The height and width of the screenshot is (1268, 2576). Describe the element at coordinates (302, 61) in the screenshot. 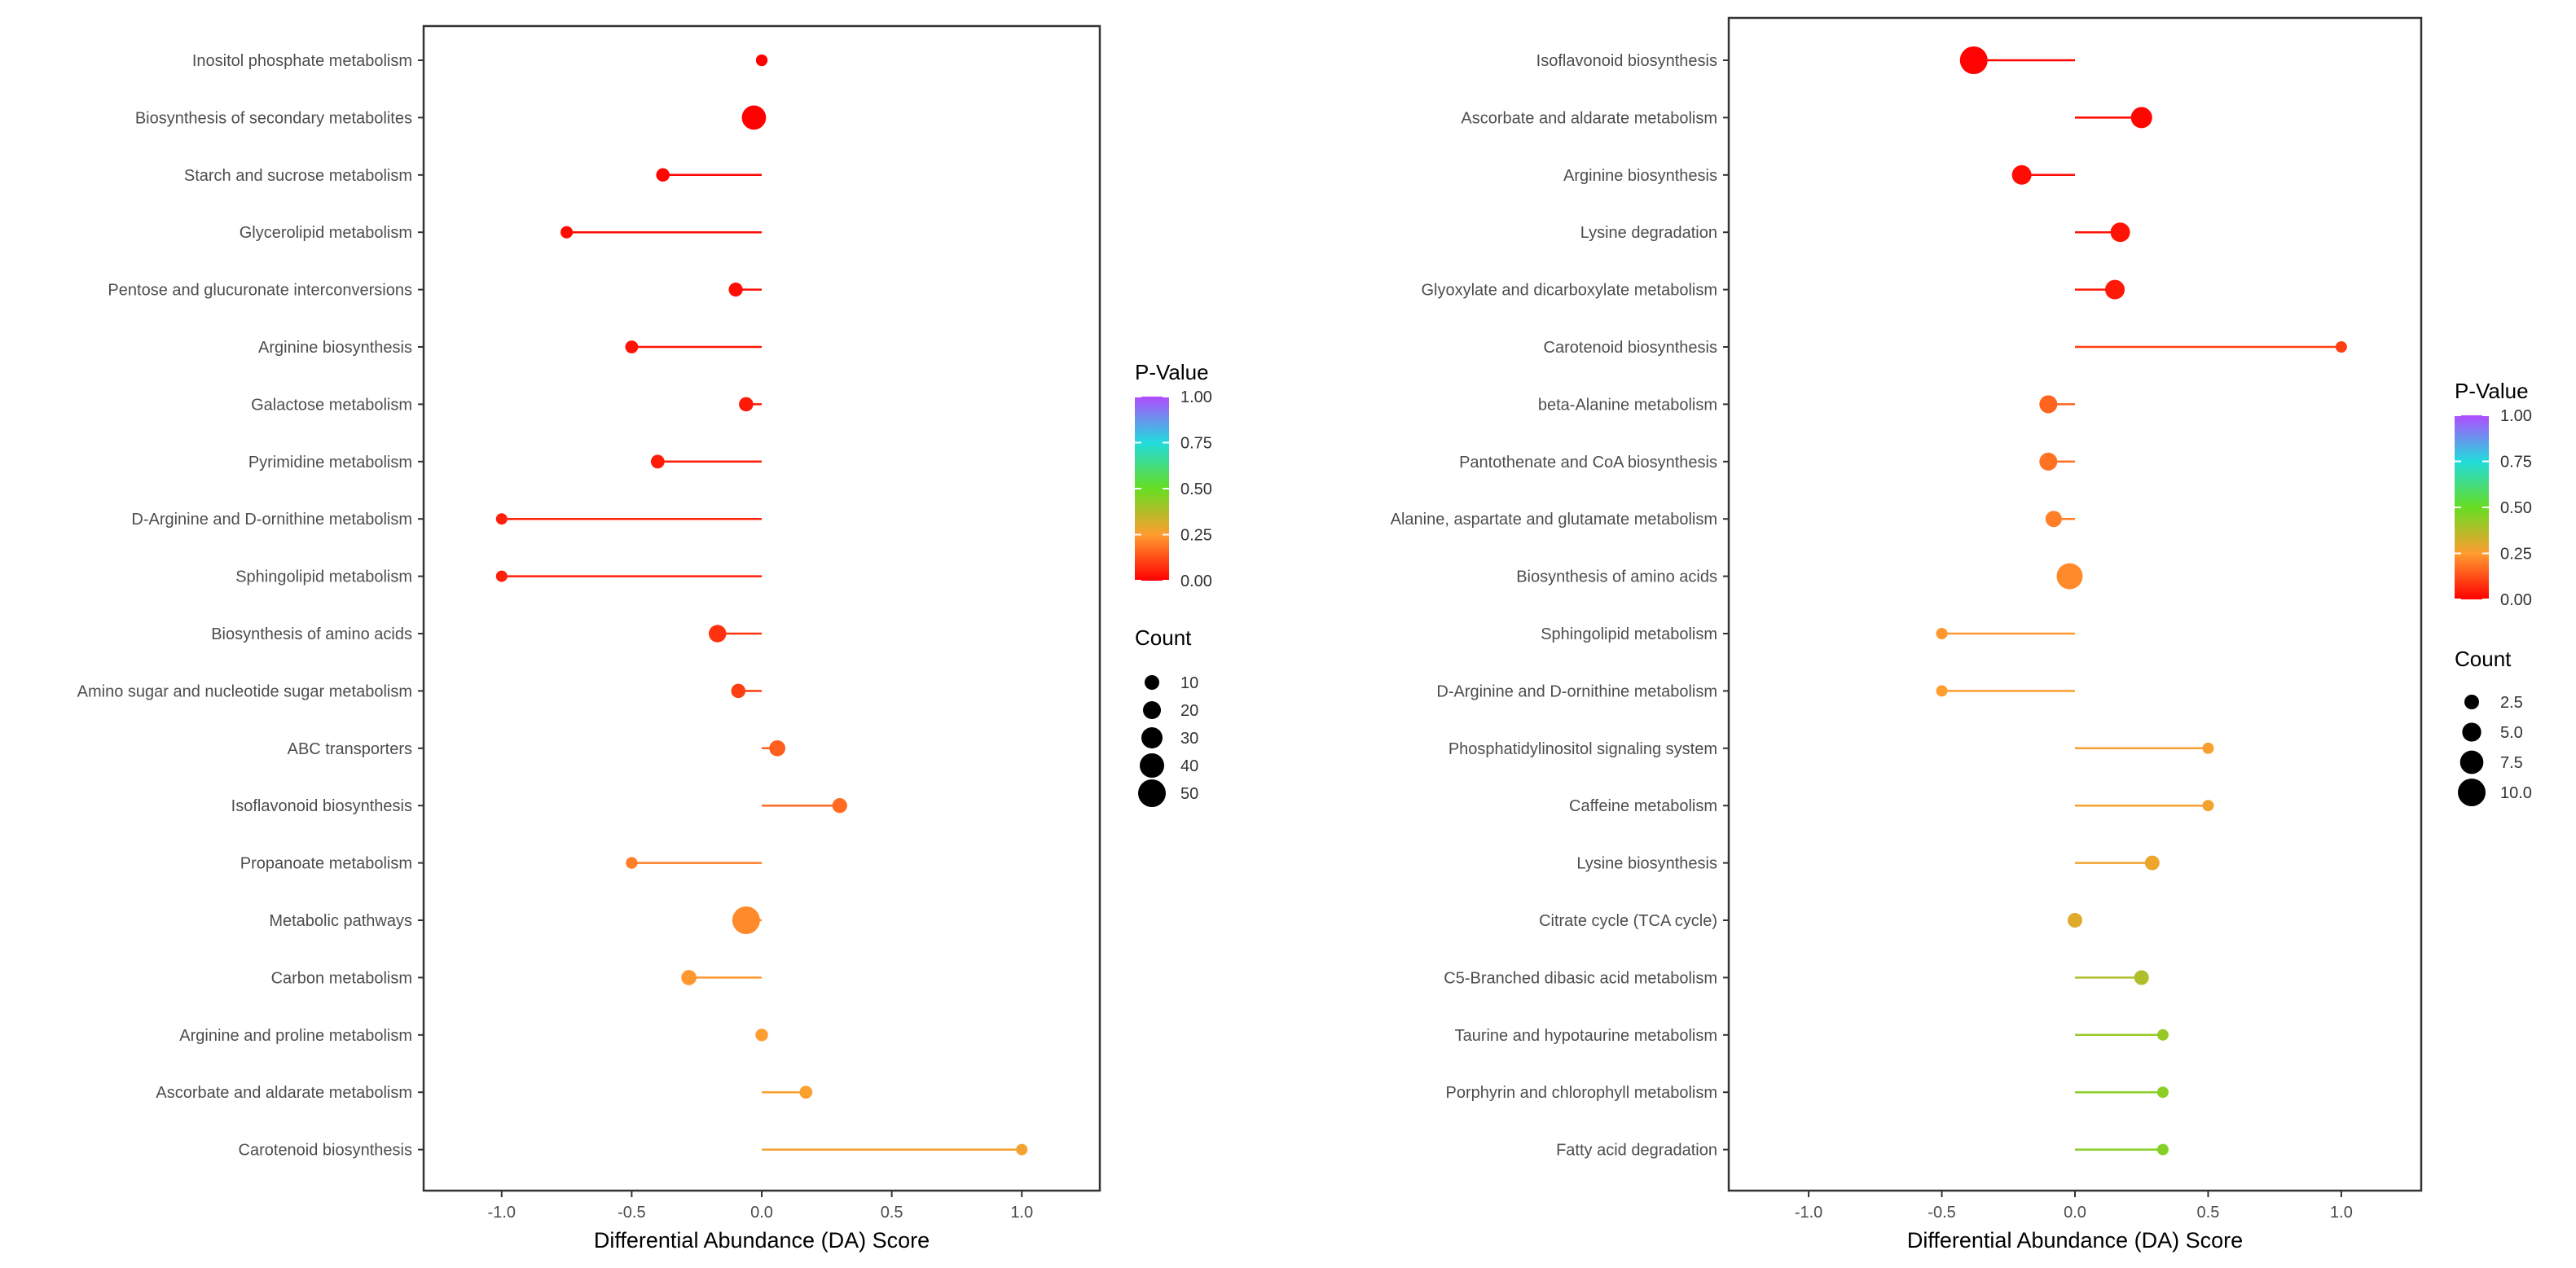

I see `y-tick-label: Inositol phosphate metabolism` at that location.